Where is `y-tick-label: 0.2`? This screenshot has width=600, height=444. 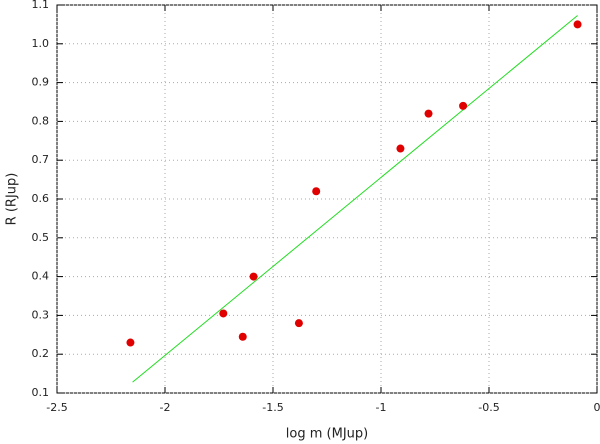 y-tick-label: 0.2 is located at coordinates (41, 353).